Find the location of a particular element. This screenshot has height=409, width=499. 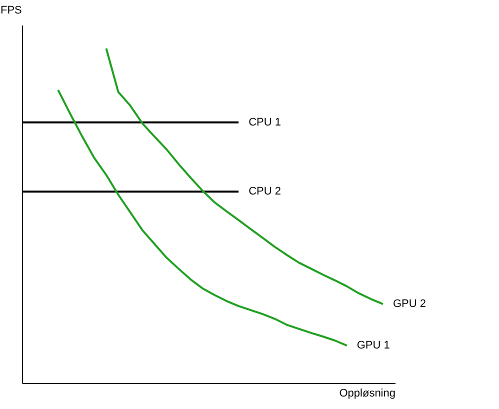

x-axis-title: Oppløsning is located at coordinates (367, 394).